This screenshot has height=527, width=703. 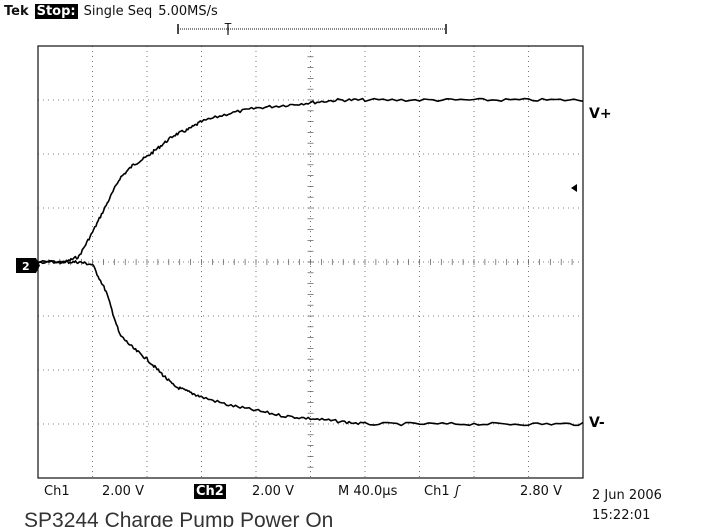 I want to click on trigger-level-arrow-icon, so click(x=574, y=188).